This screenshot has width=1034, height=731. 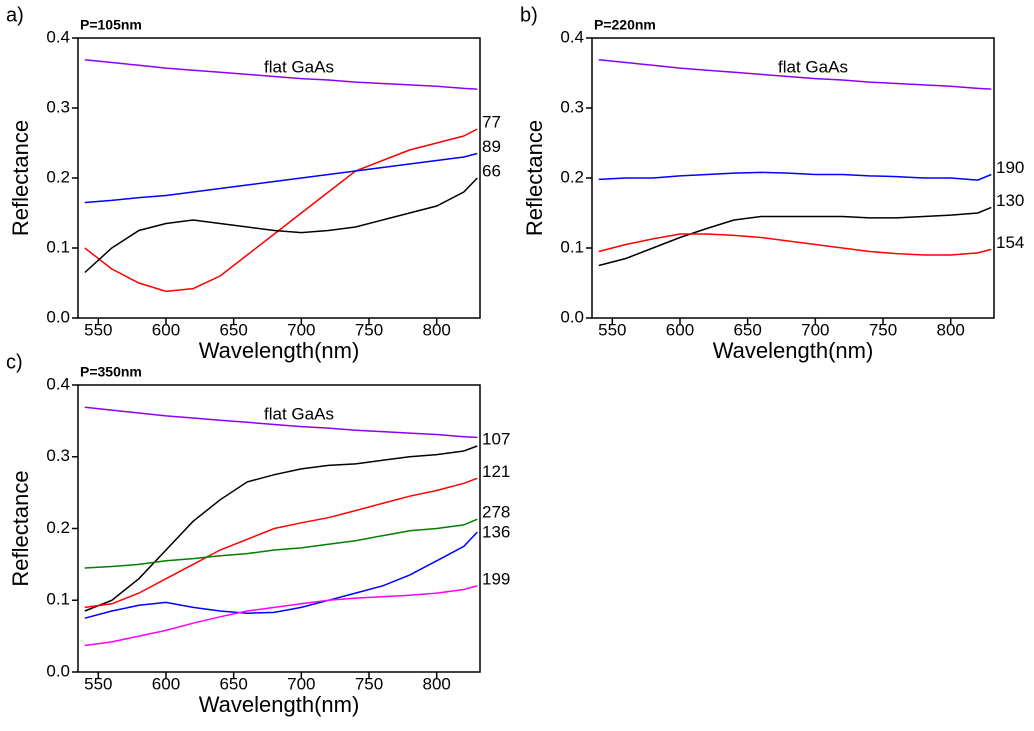 What do you see at coordinates (491, 146) in the screenshot?
I see `series-label: 89` at bounding box center [491, 146].